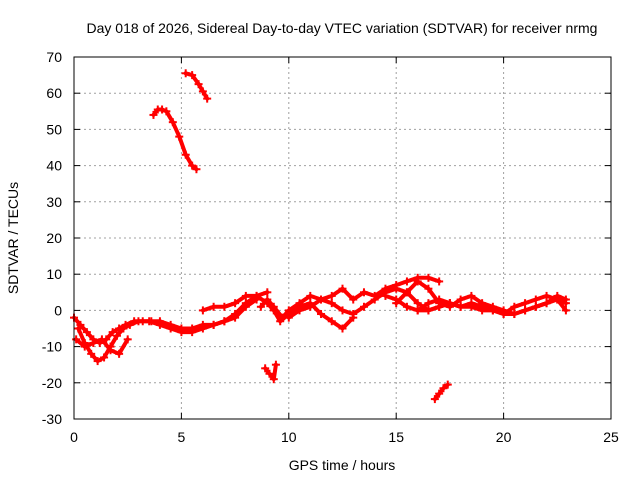 This screenshot has height=480, width=640. Describe the element at coordinates (52, 347) in the screenshot. I see `y-tick-label: -10` at that location.